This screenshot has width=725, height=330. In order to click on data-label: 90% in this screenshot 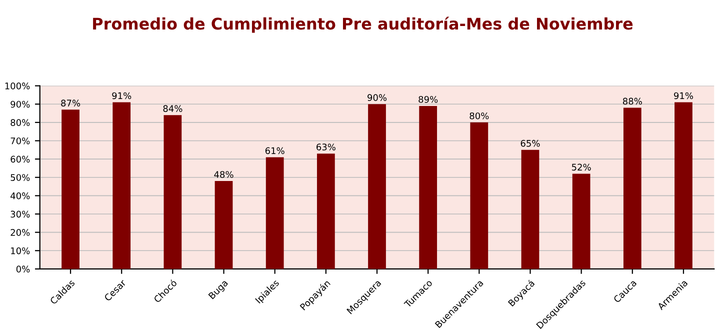, I will do `click(377, 97)`.